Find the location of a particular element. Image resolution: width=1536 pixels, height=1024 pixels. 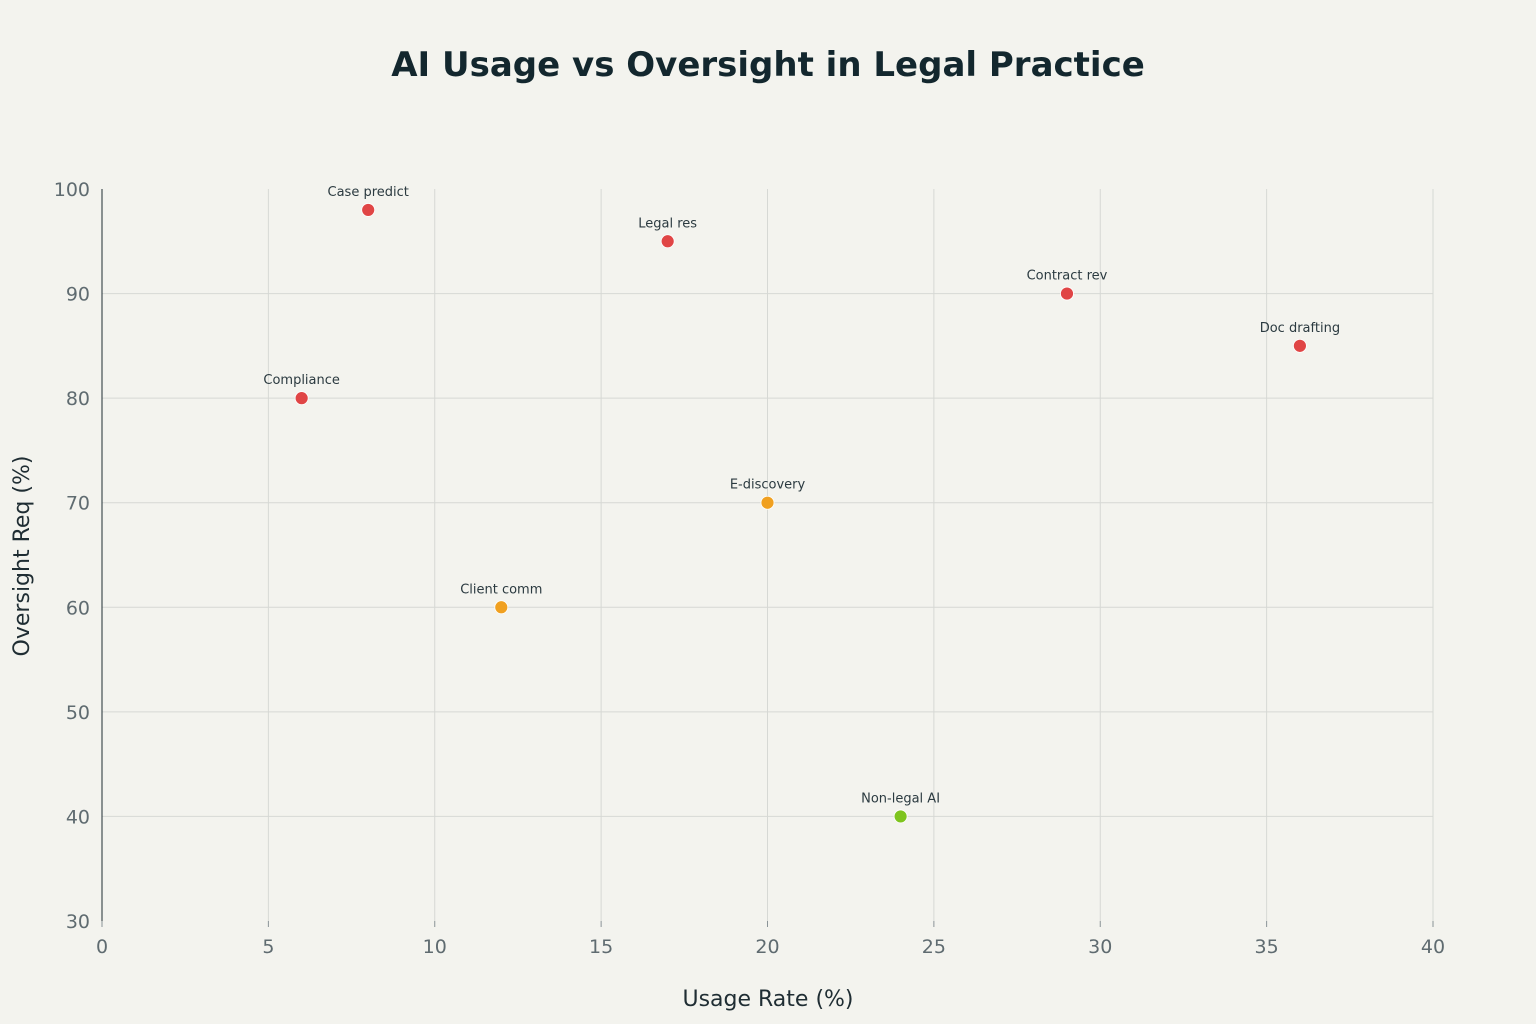

y-tick-label: 100 is located at coordinates (72, 190).